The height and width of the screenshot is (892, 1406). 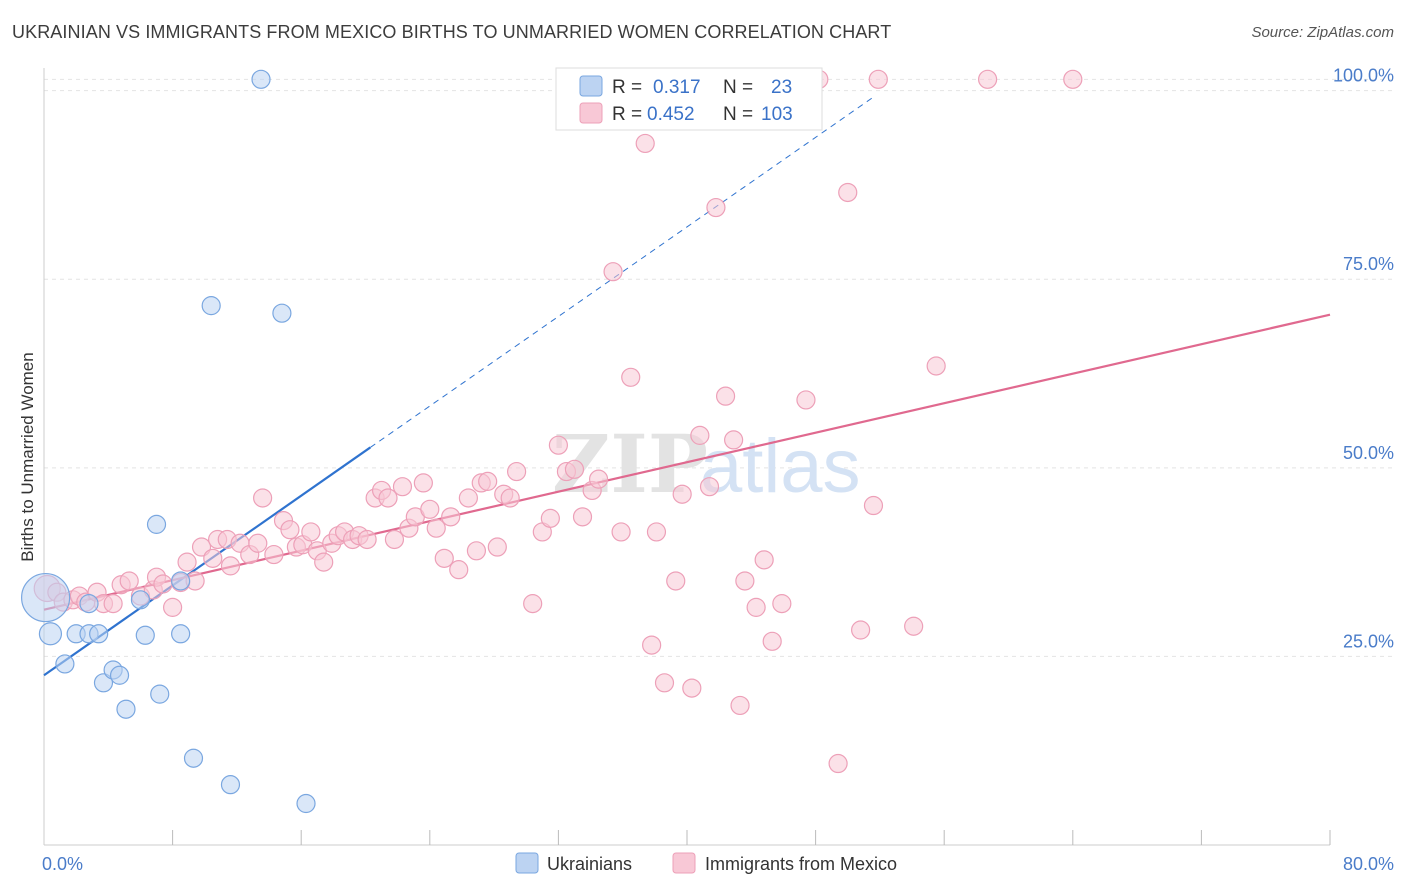 What do you see at coordinates (527, 863) in the screenshot?
I see `series-legend-swatch-ukrainians` at bounding box center [527, 863].